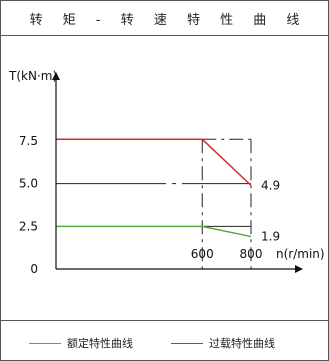 This screenshot has height=361, width=329. What do you see at coordinates (164, 340) in the screenshot?
I see `legend: 额定特性曲线 过载特性曲线` at bounding box center [164, 340].